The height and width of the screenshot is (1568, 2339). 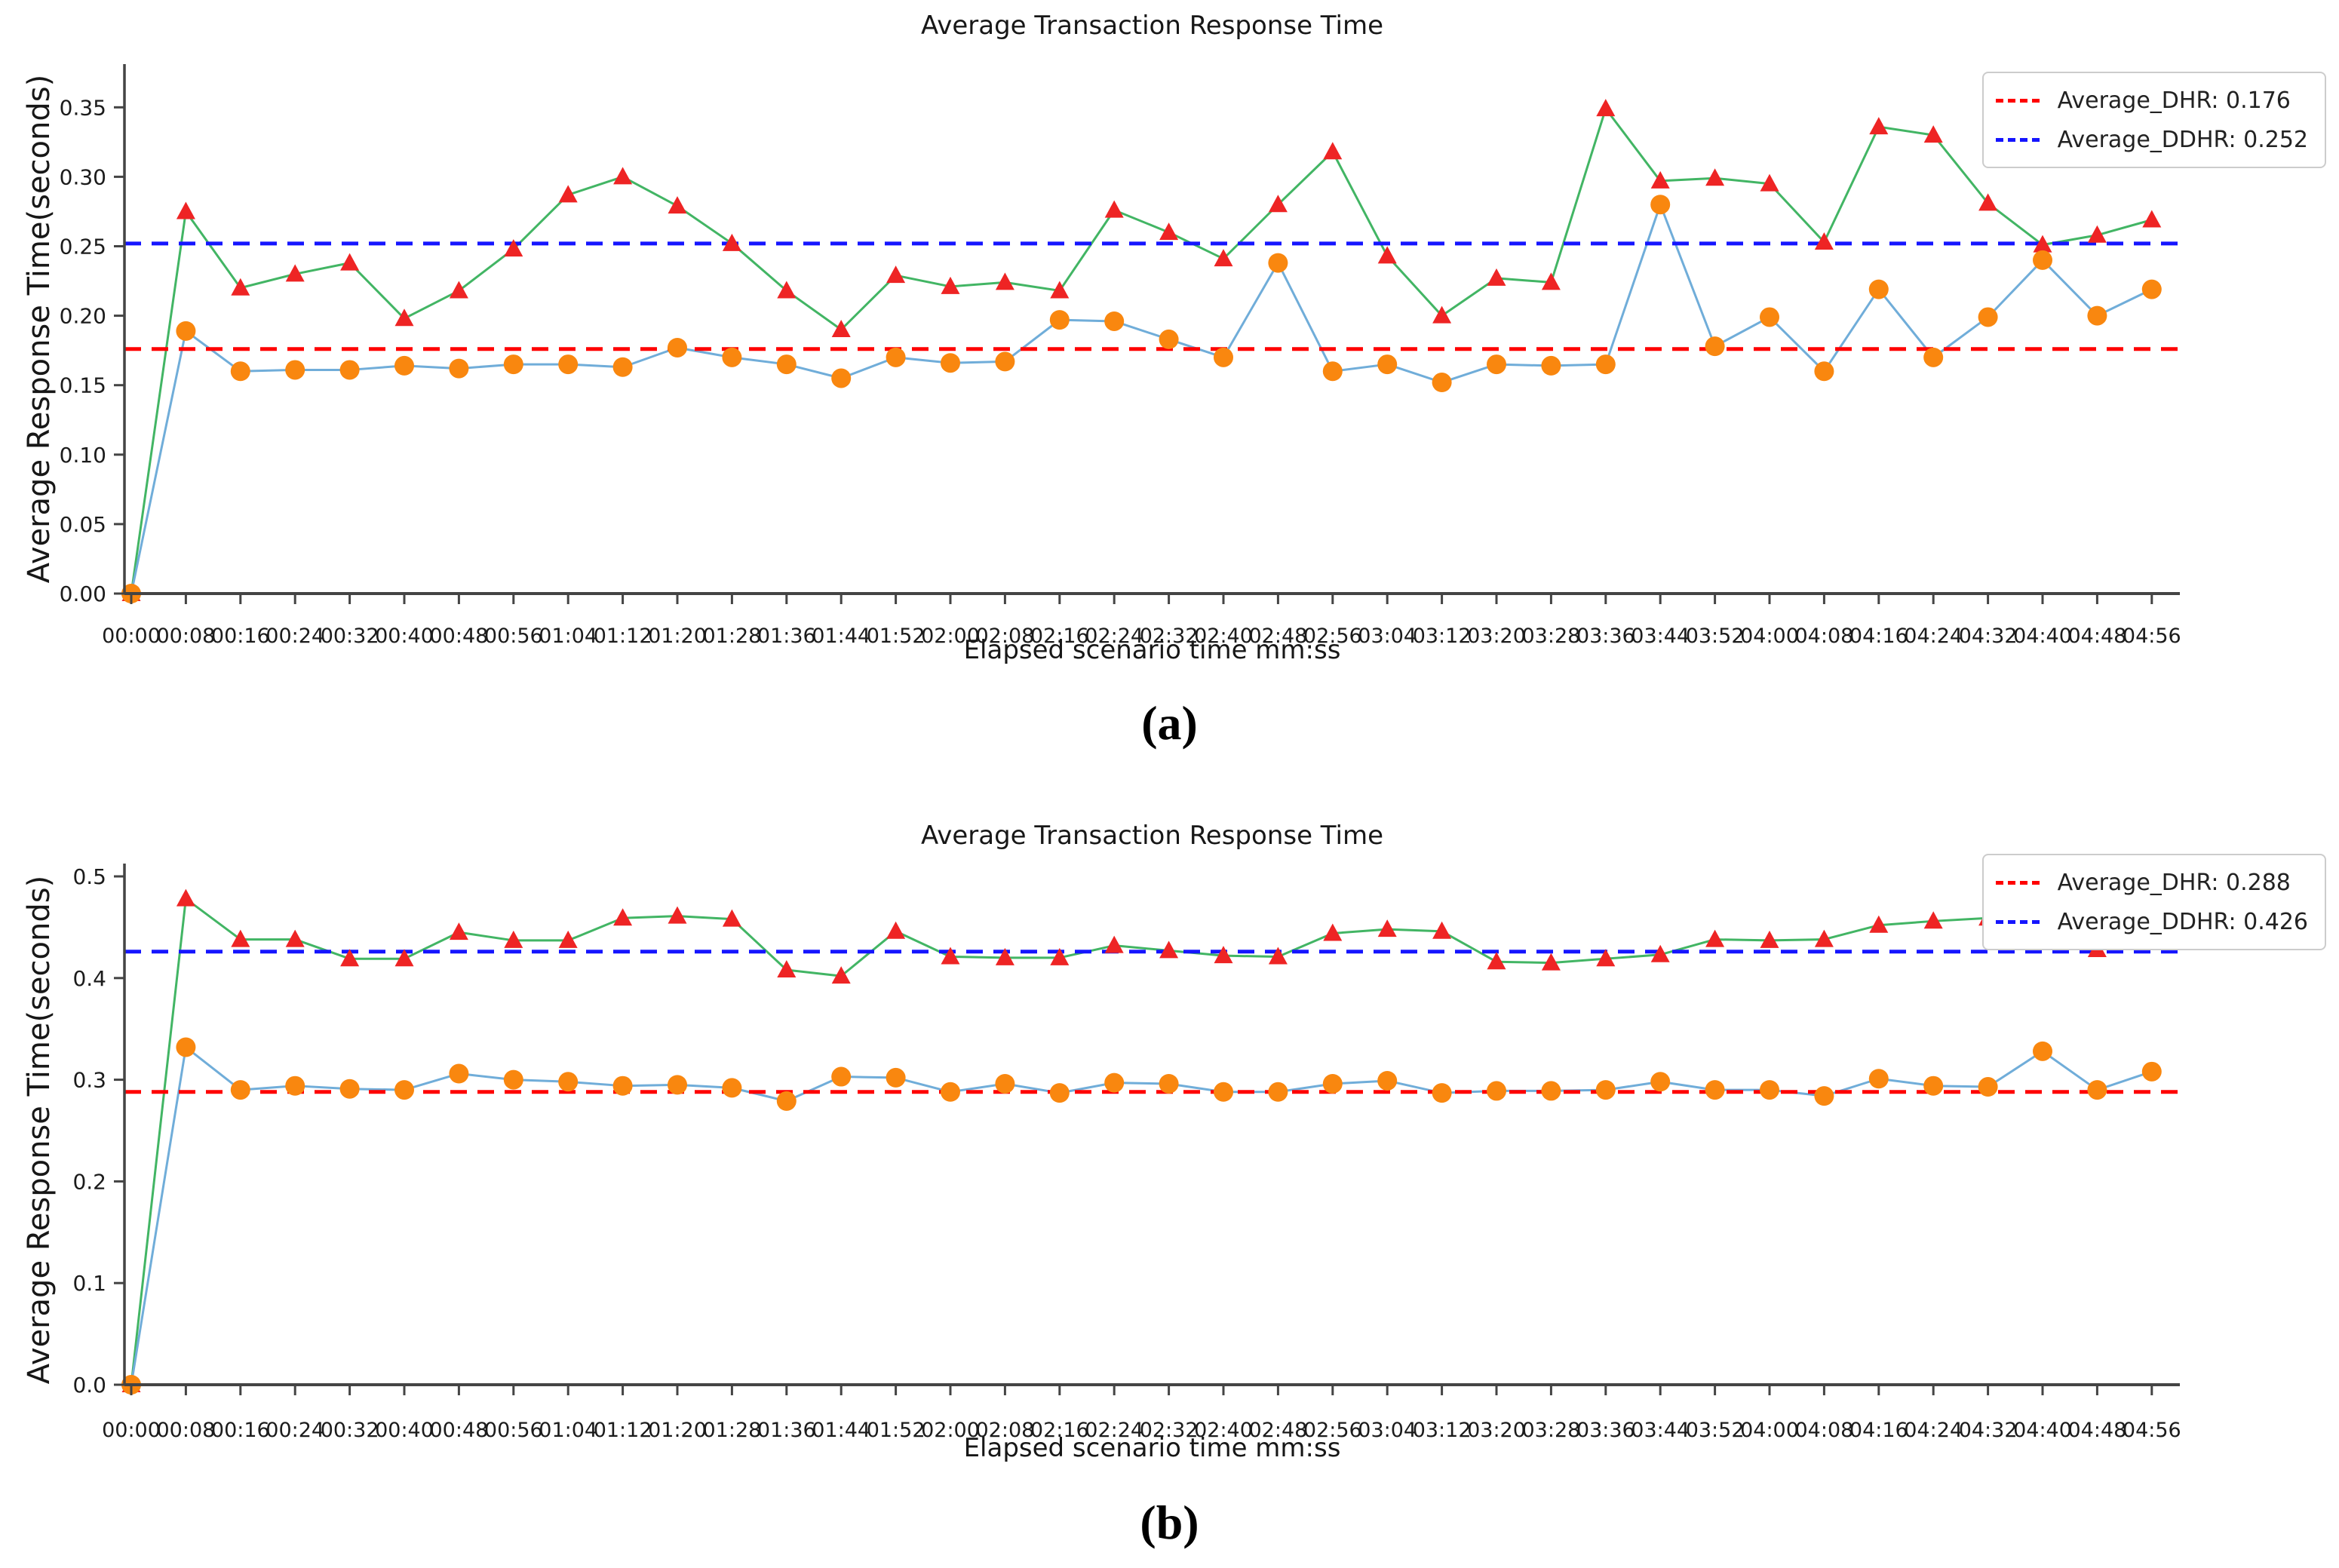 I want to click on x-tick-label: 01:36, so click(x=786, y=1431).